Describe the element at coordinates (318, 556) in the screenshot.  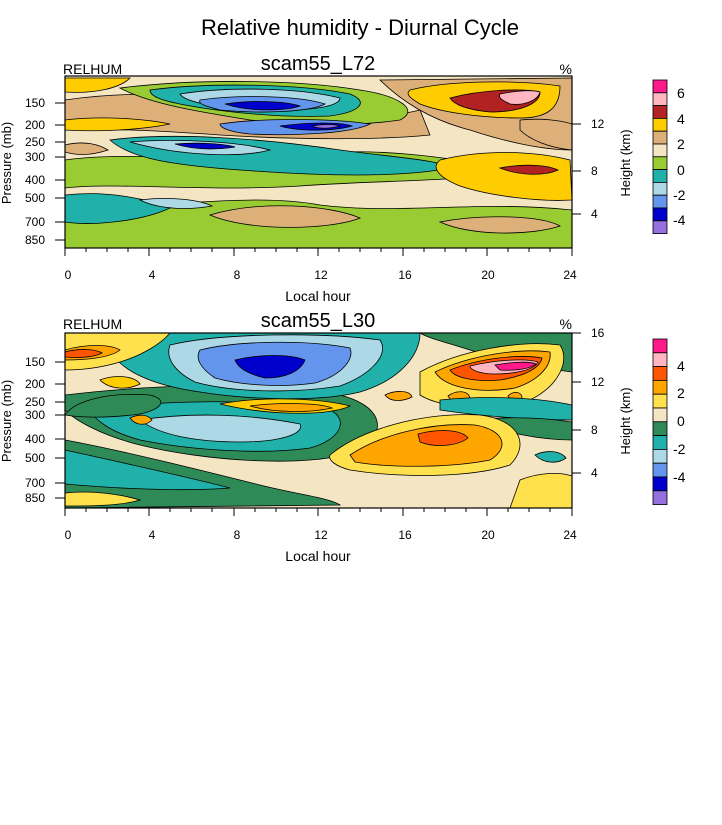
I see `x-axis-label: Local hour` at that location.